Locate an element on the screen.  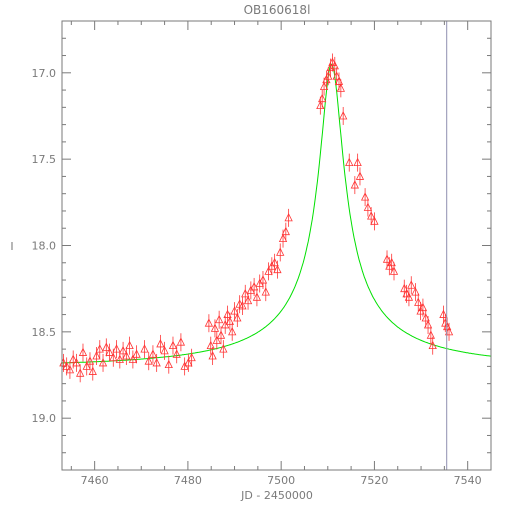
y-tick-label: 18.5 is located at coordinates (44, 332).